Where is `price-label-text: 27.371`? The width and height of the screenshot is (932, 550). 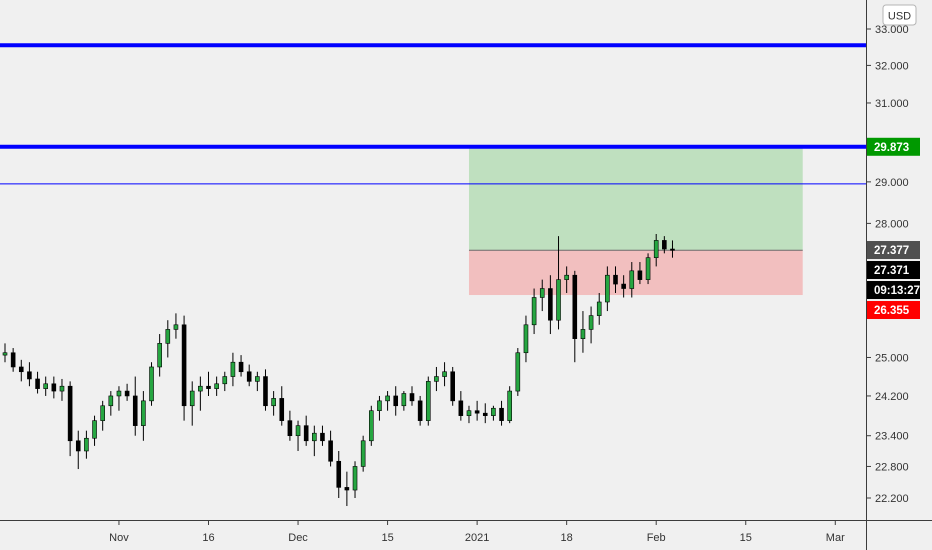 price-label-text: 27.371 is located at coordinates (892, 271).